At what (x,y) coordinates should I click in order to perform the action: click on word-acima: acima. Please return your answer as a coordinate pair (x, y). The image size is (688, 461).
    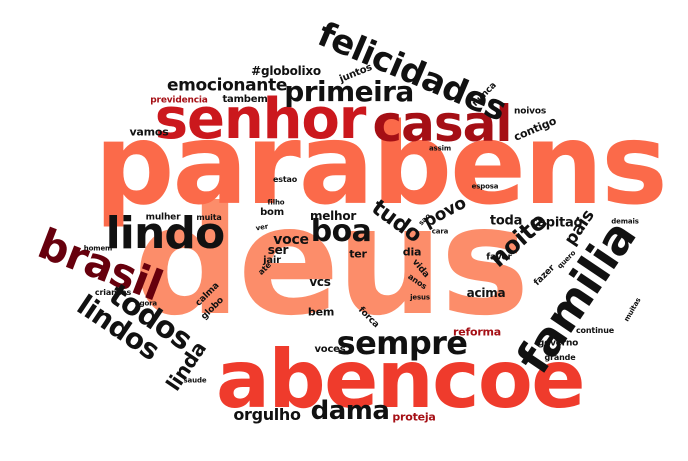
    Looking at the image, I should click on (486, 293).